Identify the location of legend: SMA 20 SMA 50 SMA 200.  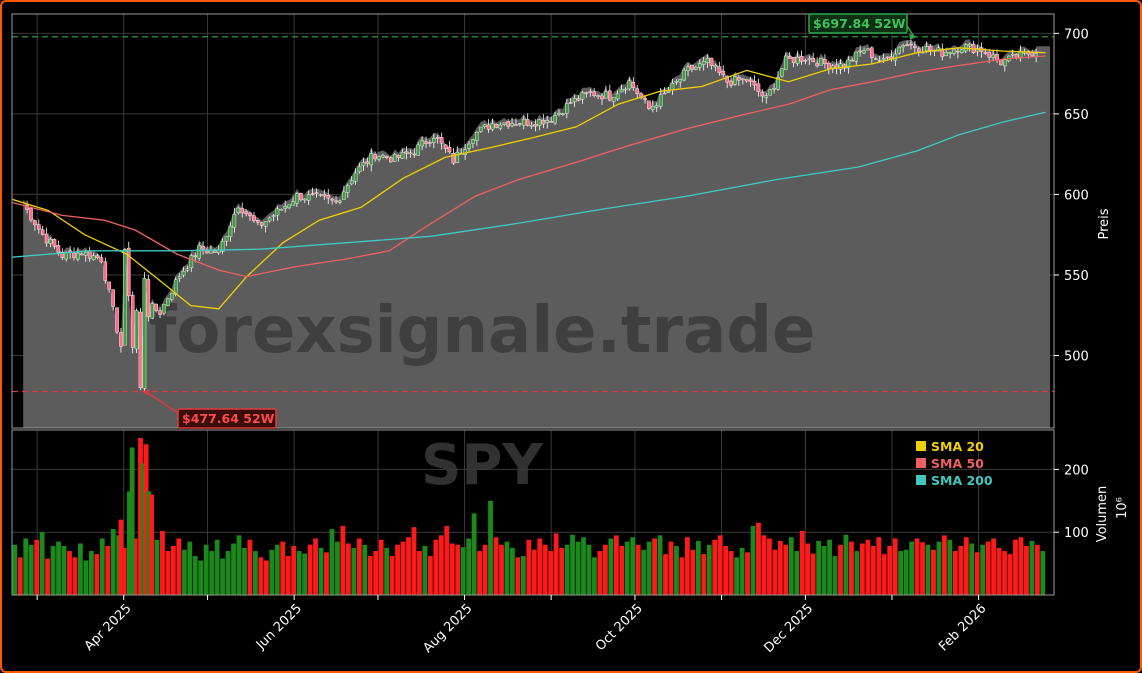
(954, 463).